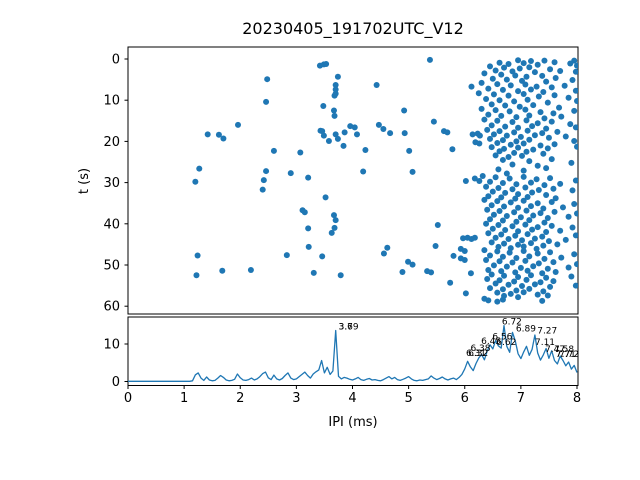 The width and height of the screenshot is (640, 480). What do you see at coordinates (111, 307) in the screenshot?
I see `y-tick-label: 60` at bounding box center [111, 307].